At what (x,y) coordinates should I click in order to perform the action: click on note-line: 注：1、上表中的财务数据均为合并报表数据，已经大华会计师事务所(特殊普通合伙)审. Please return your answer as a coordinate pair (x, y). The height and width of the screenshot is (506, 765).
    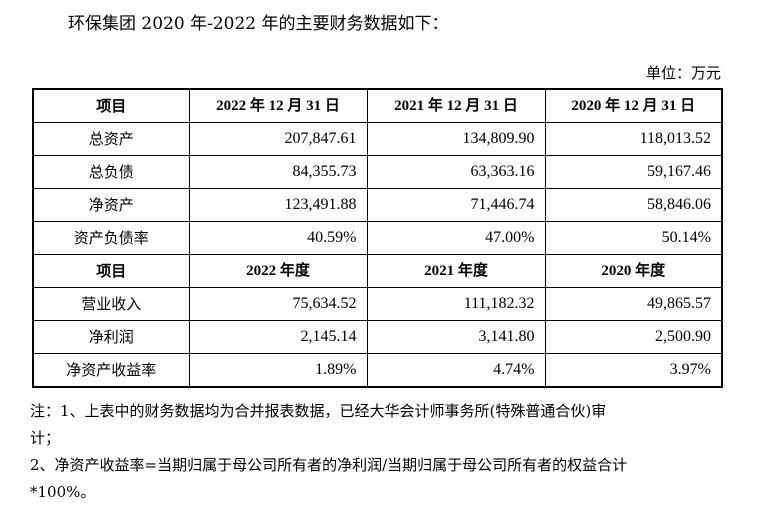
    Looking at the image, I should click on (318, 411).